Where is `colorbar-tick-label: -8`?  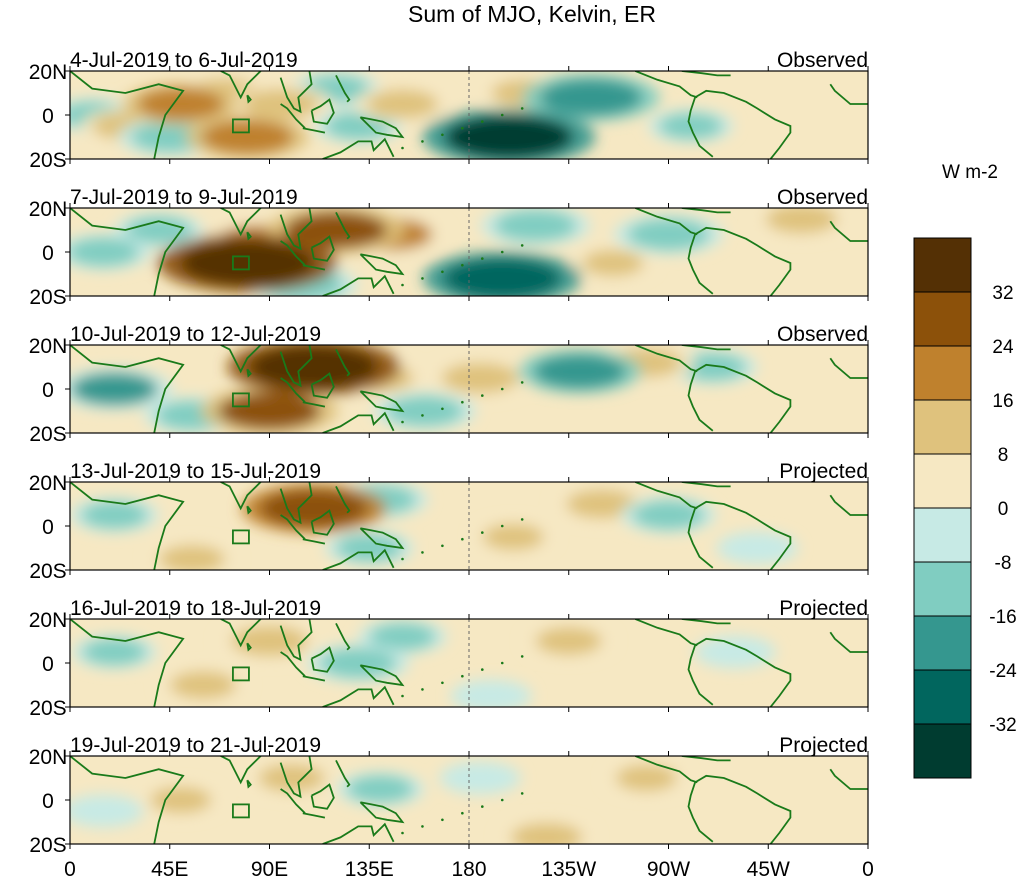
colorbar-tick-label: -8 is located at coordinates (1003, 563).